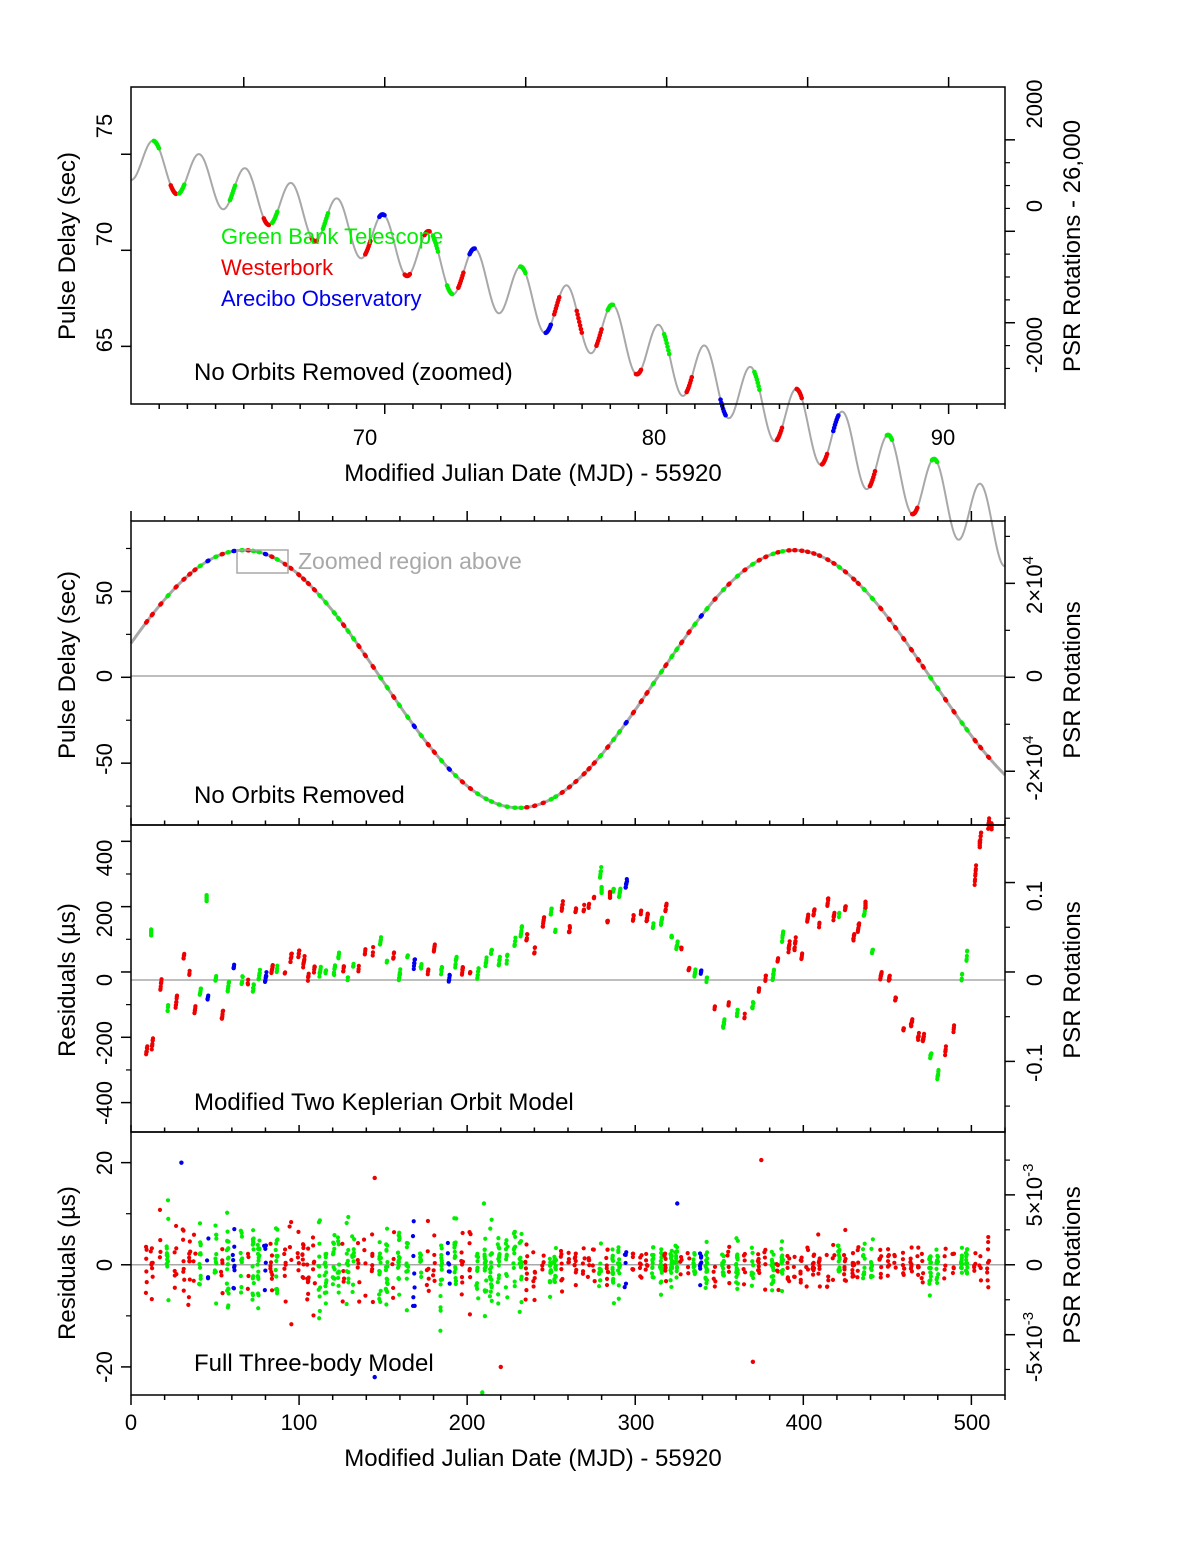 The height and width of the screenshot is (1553, 1196). Describe the element at coordinates (104, 1163) in the screenshot. I see `threebody-ytick-label-20: 20` at that location.